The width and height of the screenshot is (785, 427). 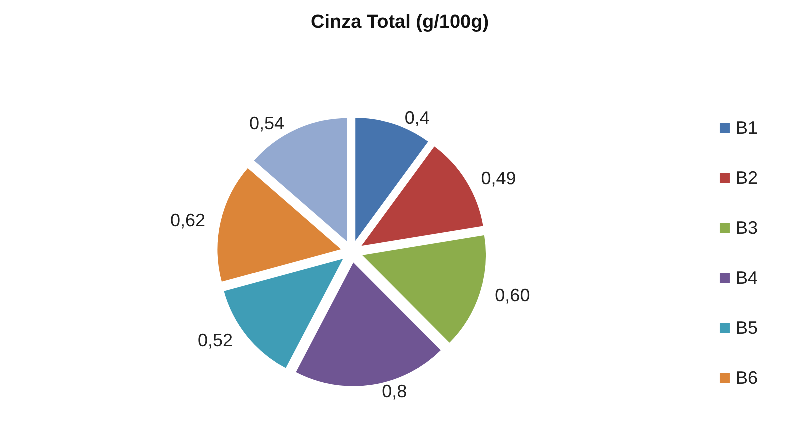 What do you see at coordinates (747, 178) in the screenshot?
I see `legend-label: B2` at bounding box center [747, 178].